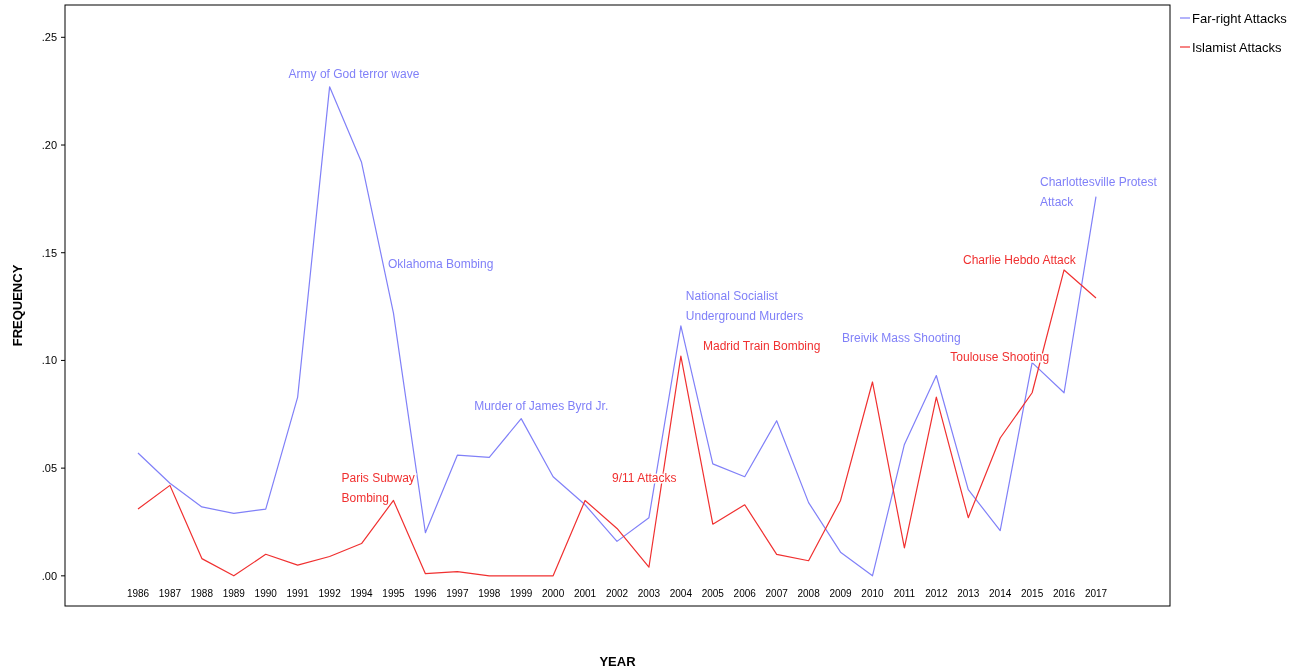 Image resolution: width=1309 pixels, height=672 pixels. I want to click on x-tick-label: 2005, so click(713, 593).